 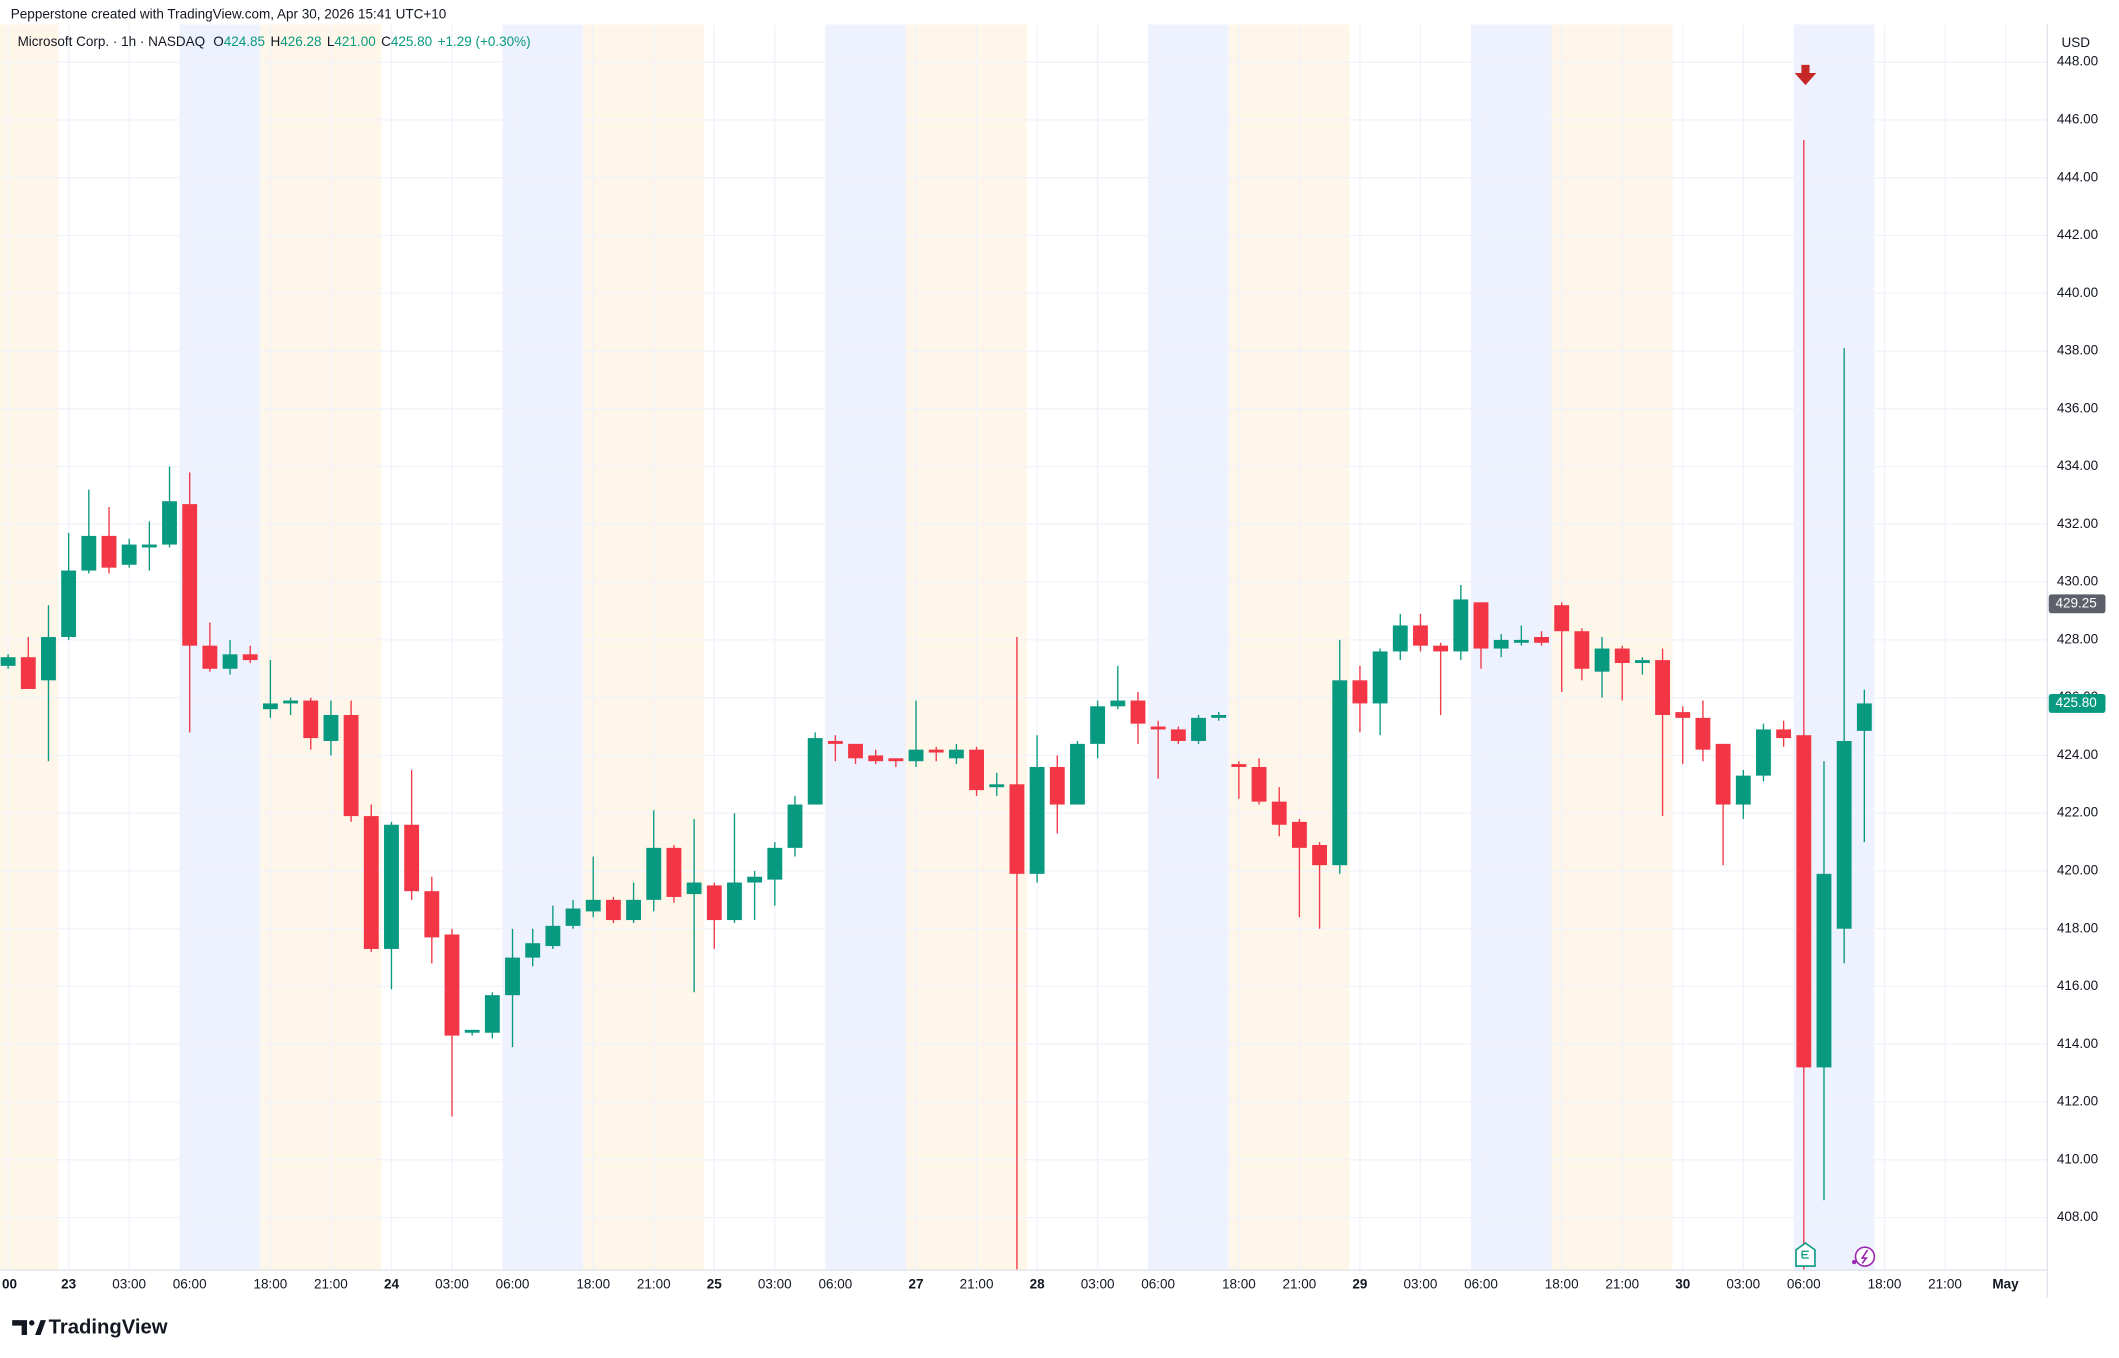 I want to click on legend-value: 425.80, so click(x=411, y=40).